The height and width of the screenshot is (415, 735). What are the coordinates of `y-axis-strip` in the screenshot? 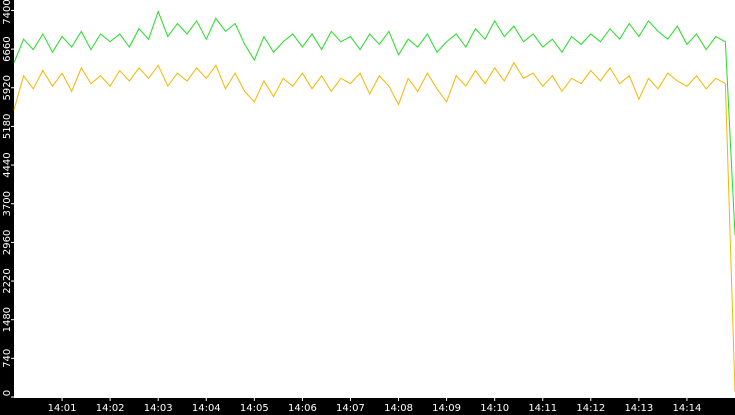 It's located at (7, 207).